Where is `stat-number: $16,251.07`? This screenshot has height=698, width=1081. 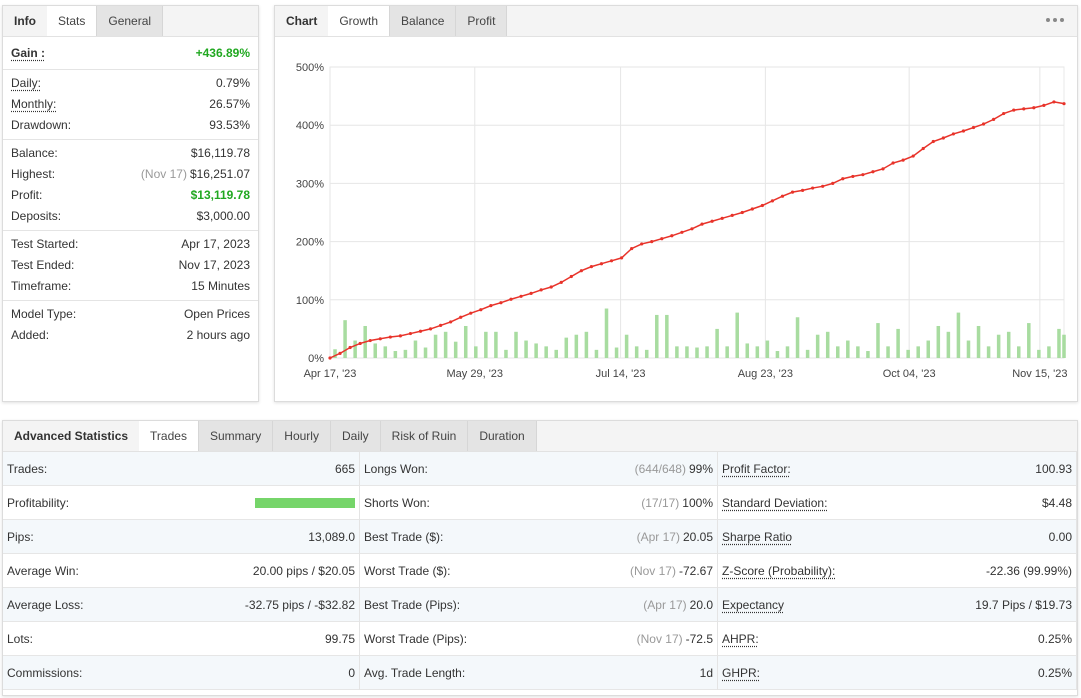
stat-number: $16,251.07 is located at coordinates (219, 174).